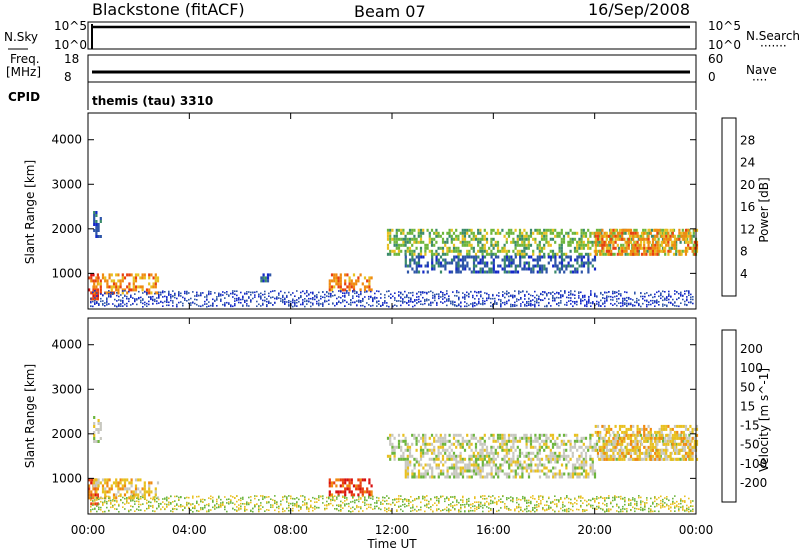 Image resolution: width=800 pixels, height=554 pixels. Describe the element at coordinates (66, 273) in the screenshot. I see `y-tick-label: 1000` at that location.